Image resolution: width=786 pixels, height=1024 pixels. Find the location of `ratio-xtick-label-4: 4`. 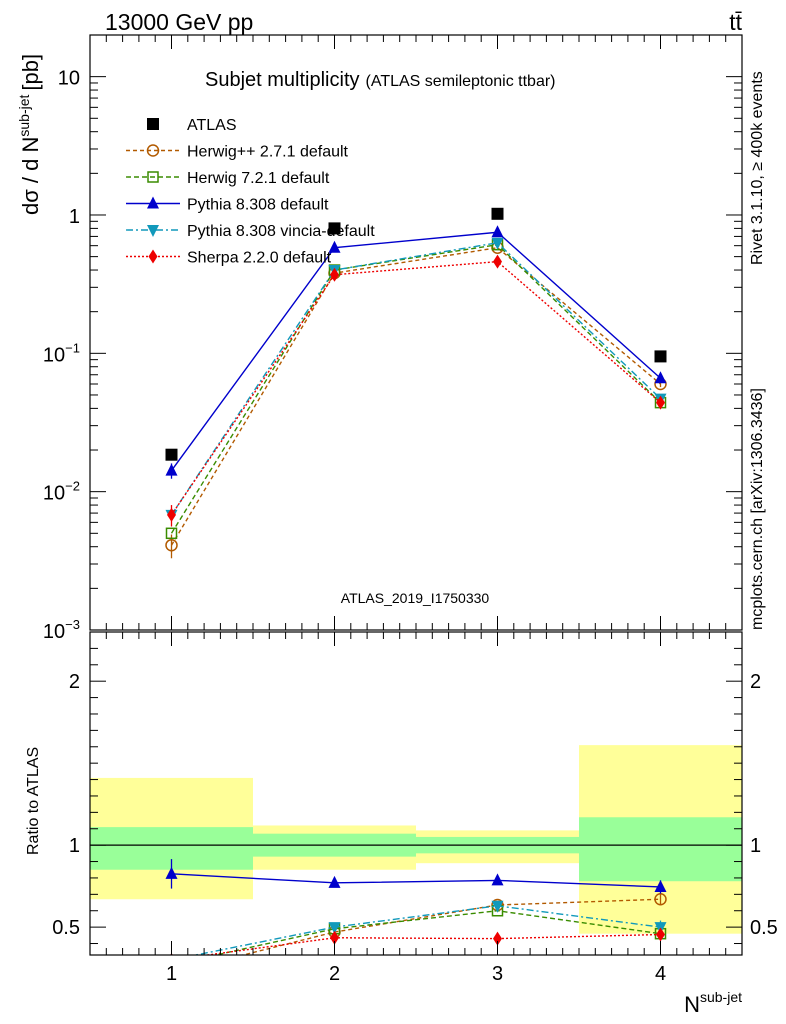

ratio-xtick-label-4: 4 is located at coordinates (660, 974).